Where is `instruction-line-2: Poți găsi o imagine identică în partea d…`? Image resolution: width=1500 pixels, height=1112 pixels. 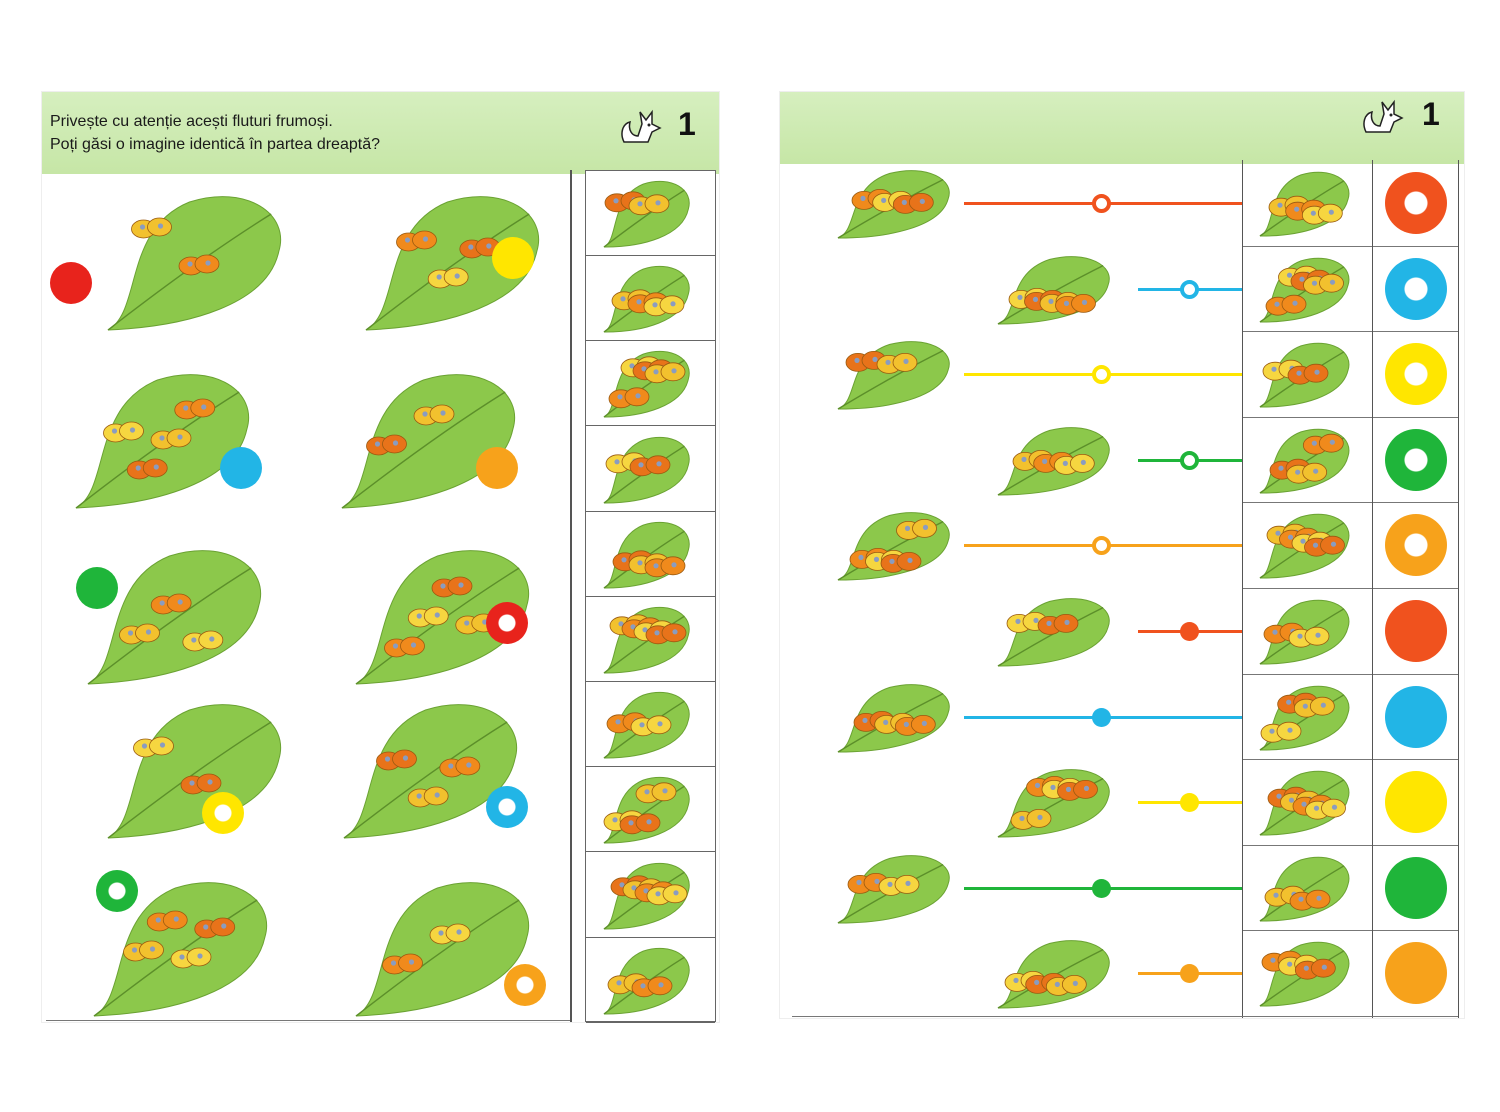 instruction-line-2: Poți găsi o imagine identică în partea d… is located at coordinates (215, 144).